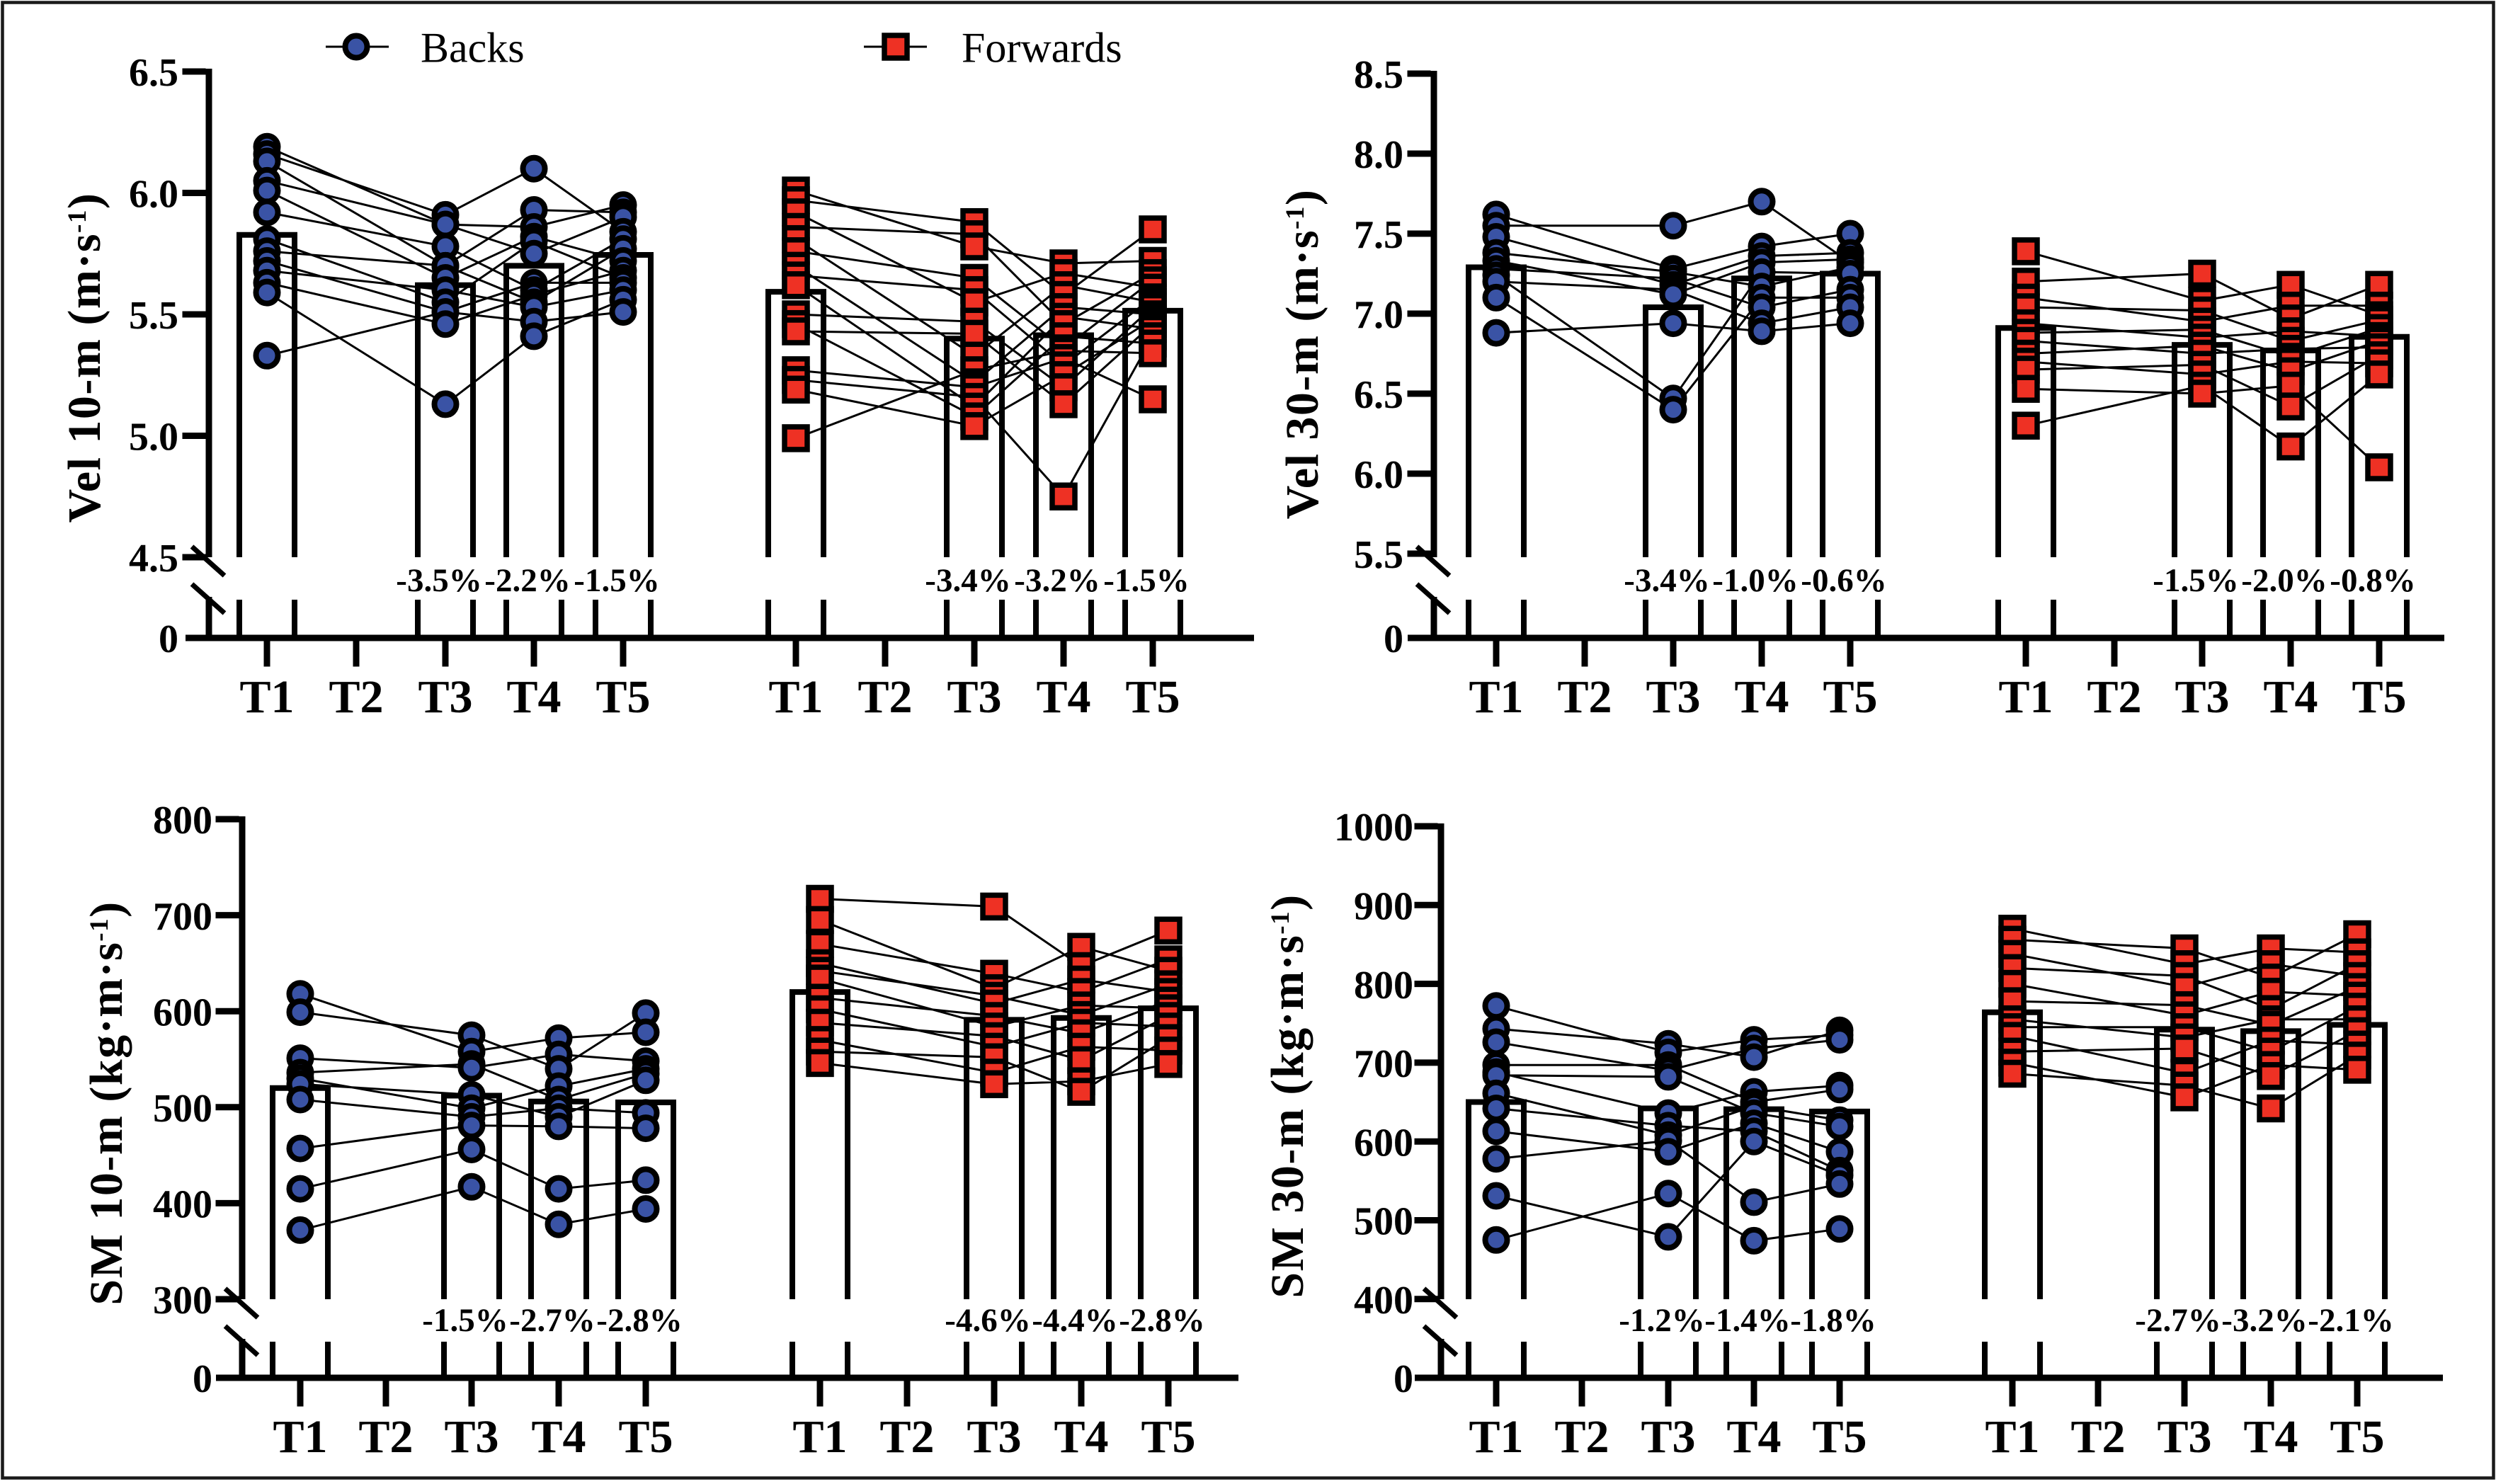  What do you see at coordinates (1302, 354) in the screenshot?
I see `svg-text: Vel 30-m (m·s-1)` at bounding box center [1302, 354].